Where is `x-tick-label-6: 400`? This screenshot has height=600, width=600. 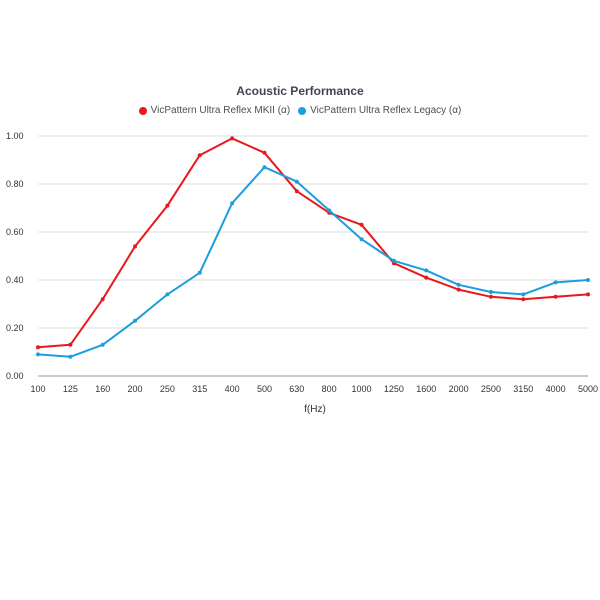
x-tick-label-6: 400 is located at coordinates (232, 389).